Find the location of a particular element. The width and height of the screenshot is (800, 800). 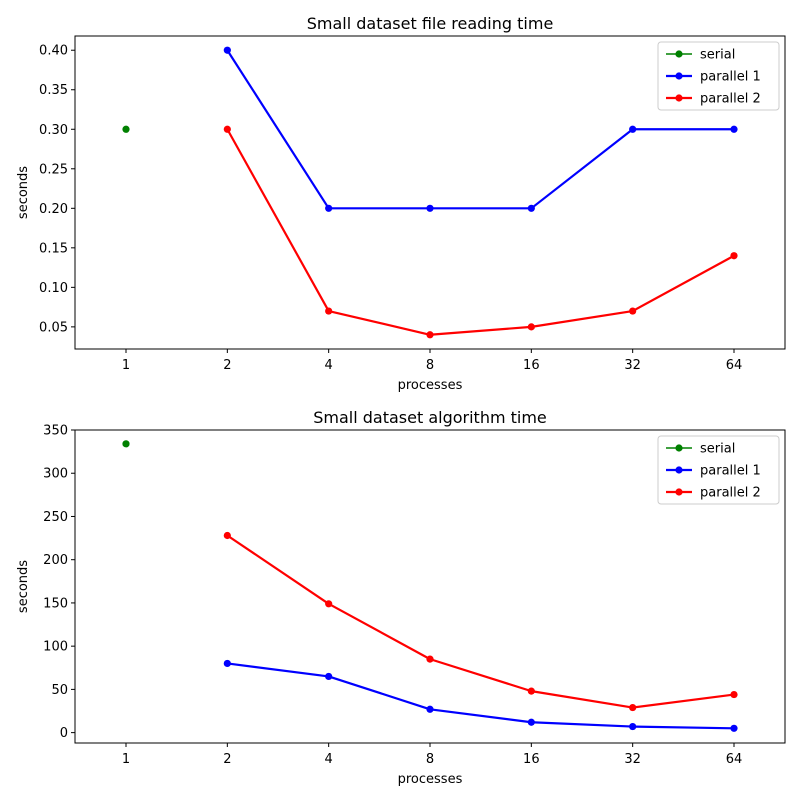

y-tick-label: 0.30 is located at coordinates (53, 130).